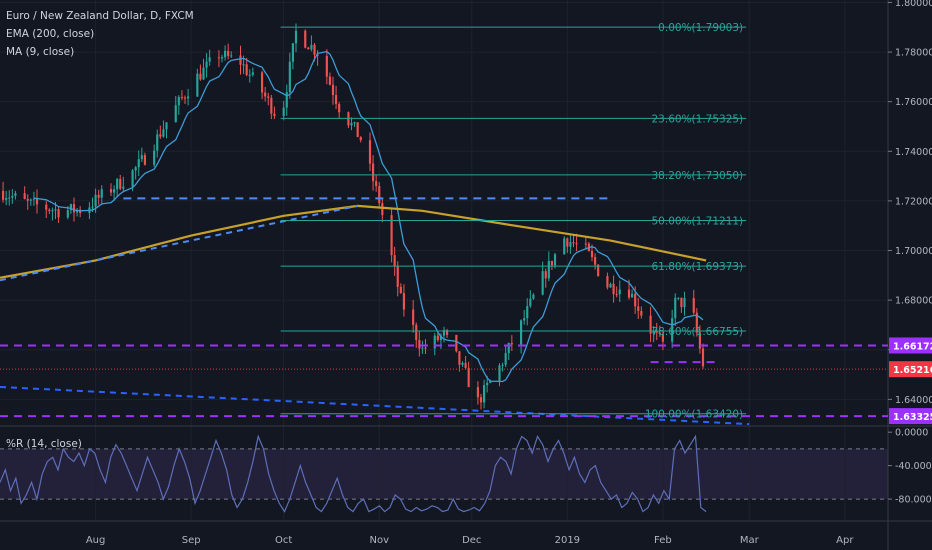  I want to click on fib-level-label: 50.00%(1.71211), so click(698, 221).